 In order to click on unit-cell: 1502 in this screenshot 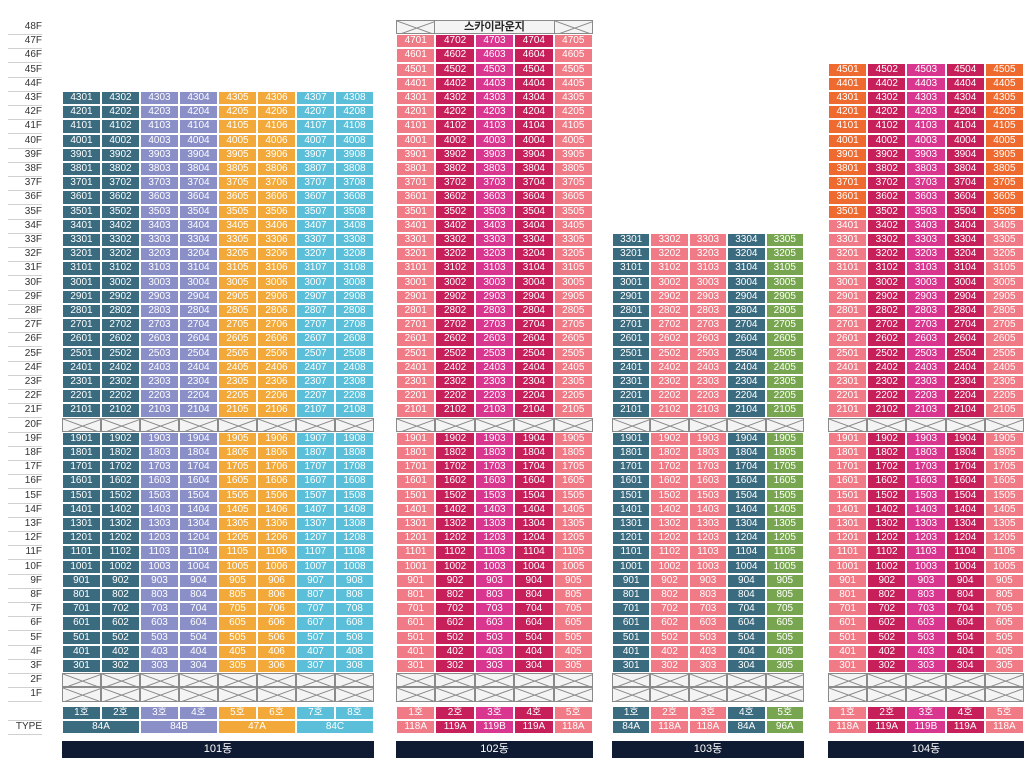, I will do `click(887, 495)`.